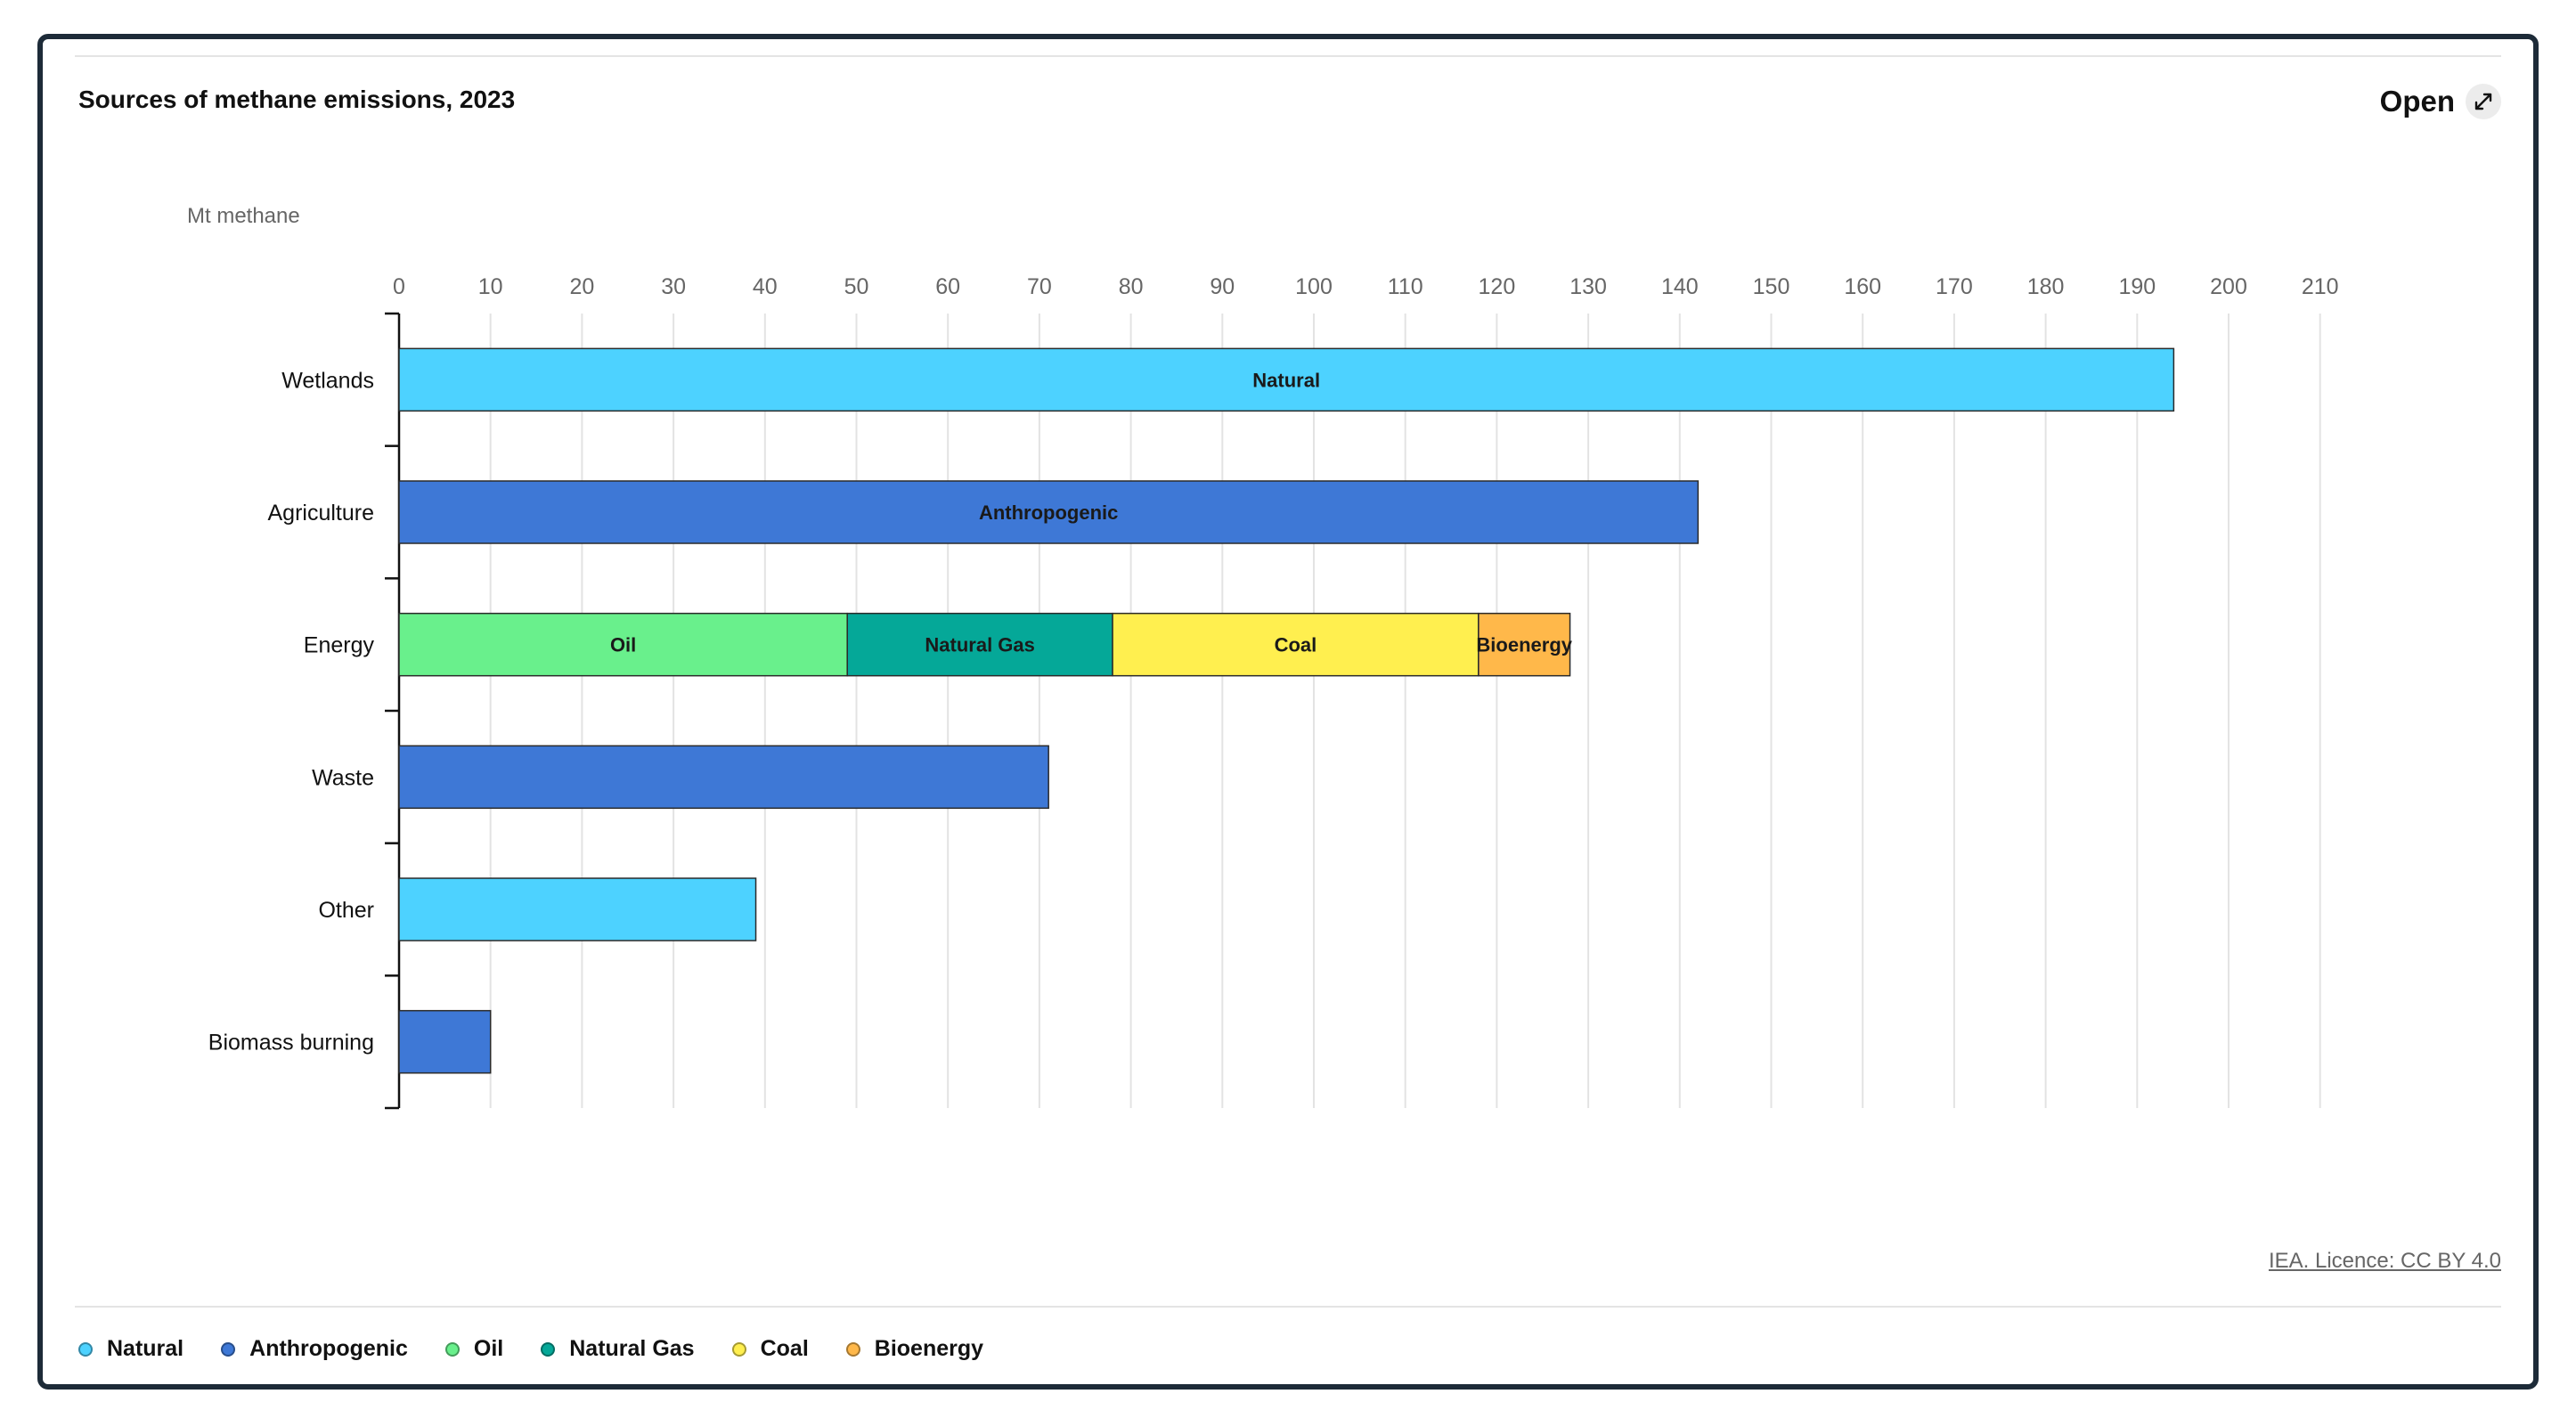 The height and width of the screenshot is (1410, 2576). What do you see at coordinates (399, 286) in the screenshot?
I see `x-tick-label: 0` at bounding box center [399, 286].